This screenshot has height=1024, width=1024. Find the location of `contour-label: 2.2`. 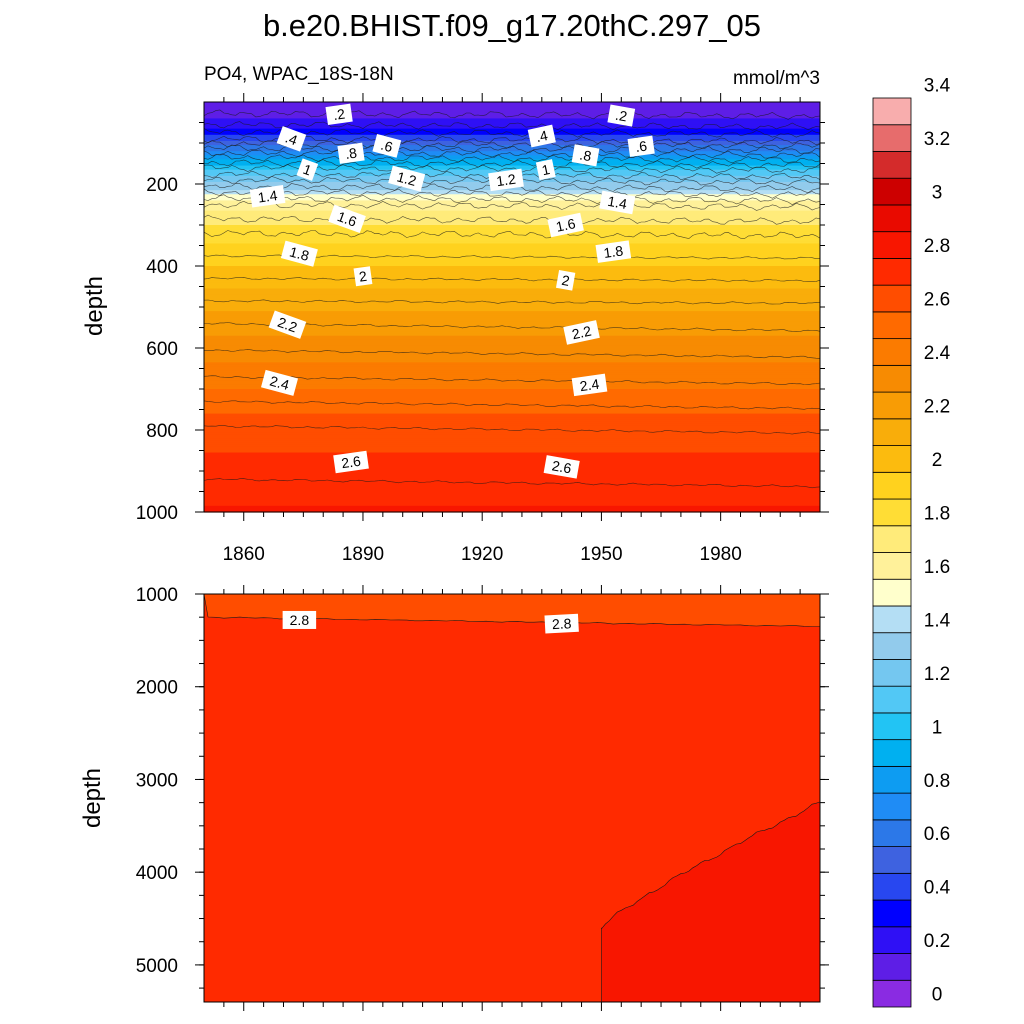

contour-label: 2.2 is located at coordinates (287, 324).